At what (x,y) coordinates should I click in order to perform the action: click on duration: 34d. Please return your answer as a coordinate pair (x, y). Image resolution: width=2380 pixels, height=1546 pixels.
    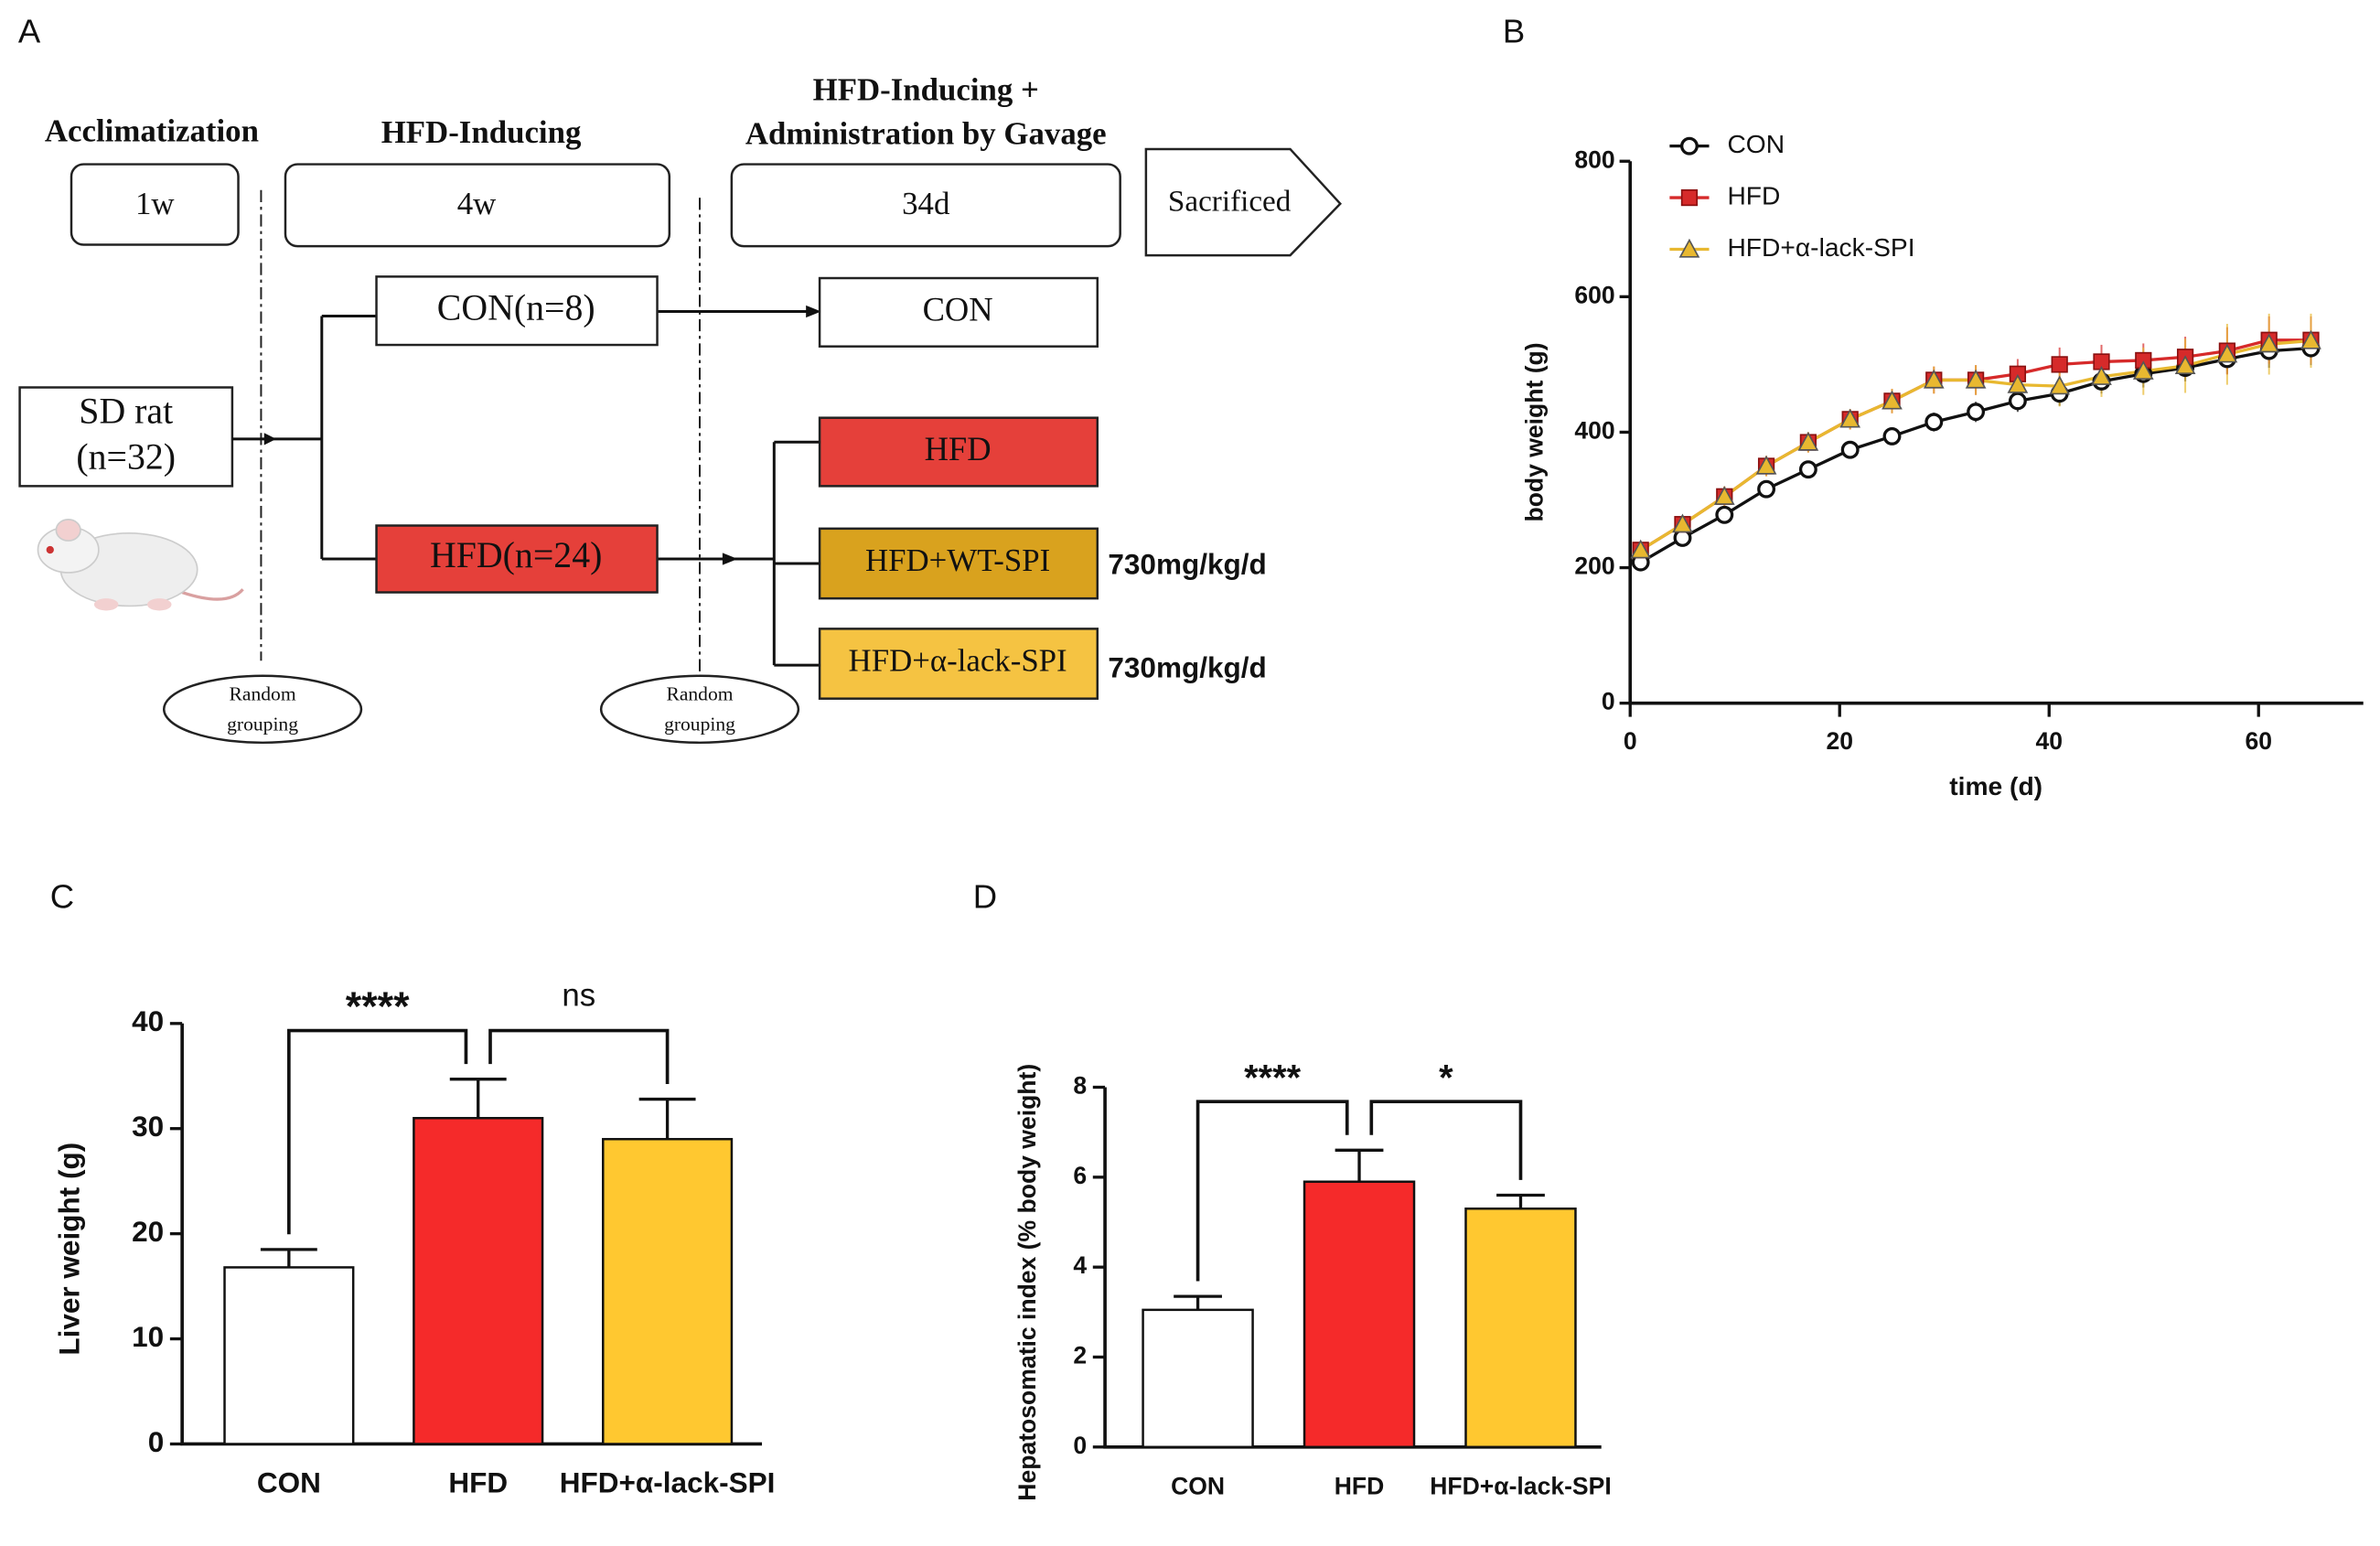
    Looking at the image, I should click on (925, 203).